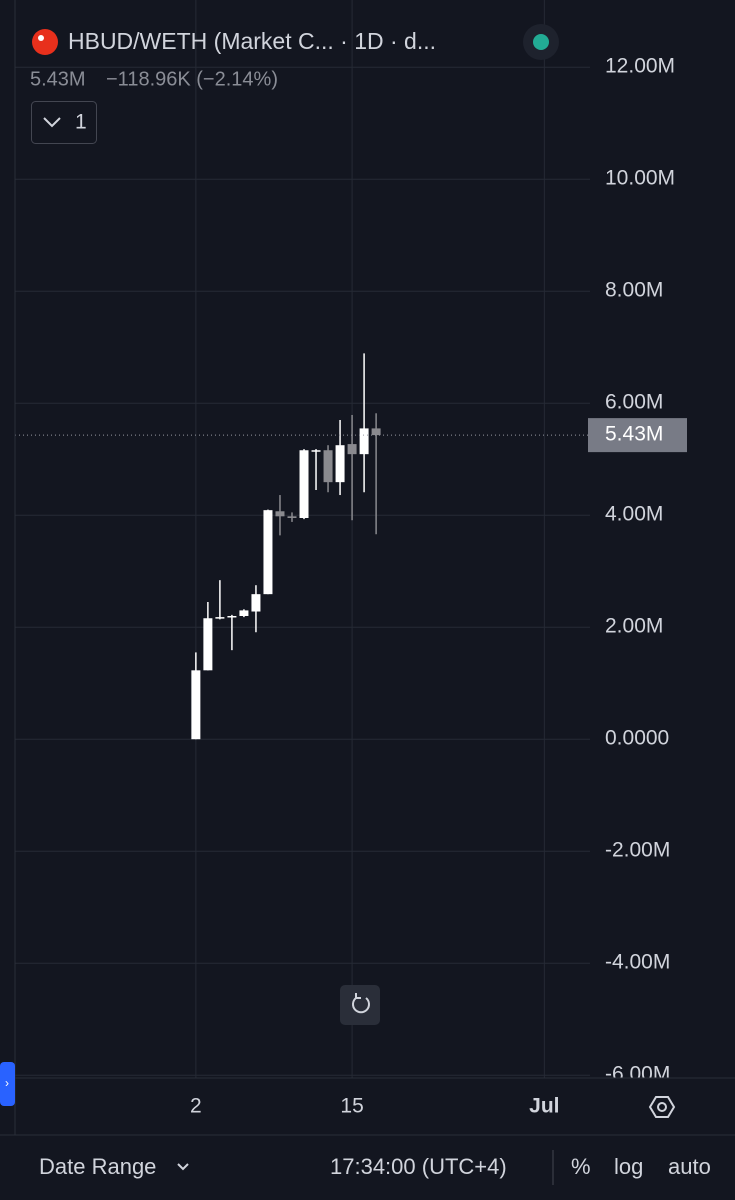 This screenshot has height=1200, width=735. I want to click on side-panel-tab, so click(7, 1084).